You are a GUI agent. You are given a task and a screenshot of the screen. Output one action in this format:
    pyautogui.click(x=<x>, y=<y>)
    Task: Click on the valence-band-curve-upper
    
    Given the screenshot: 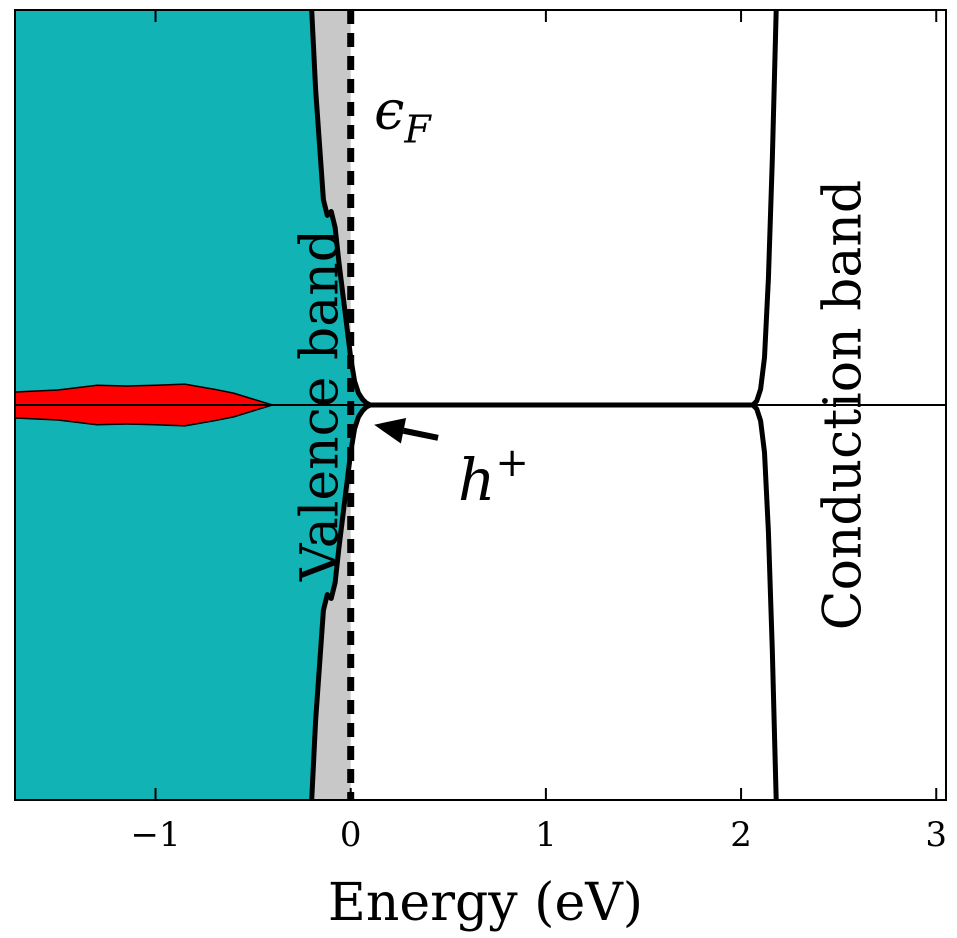 What is the action you would take?
    pyautogui.click(x=340, y=209)
    